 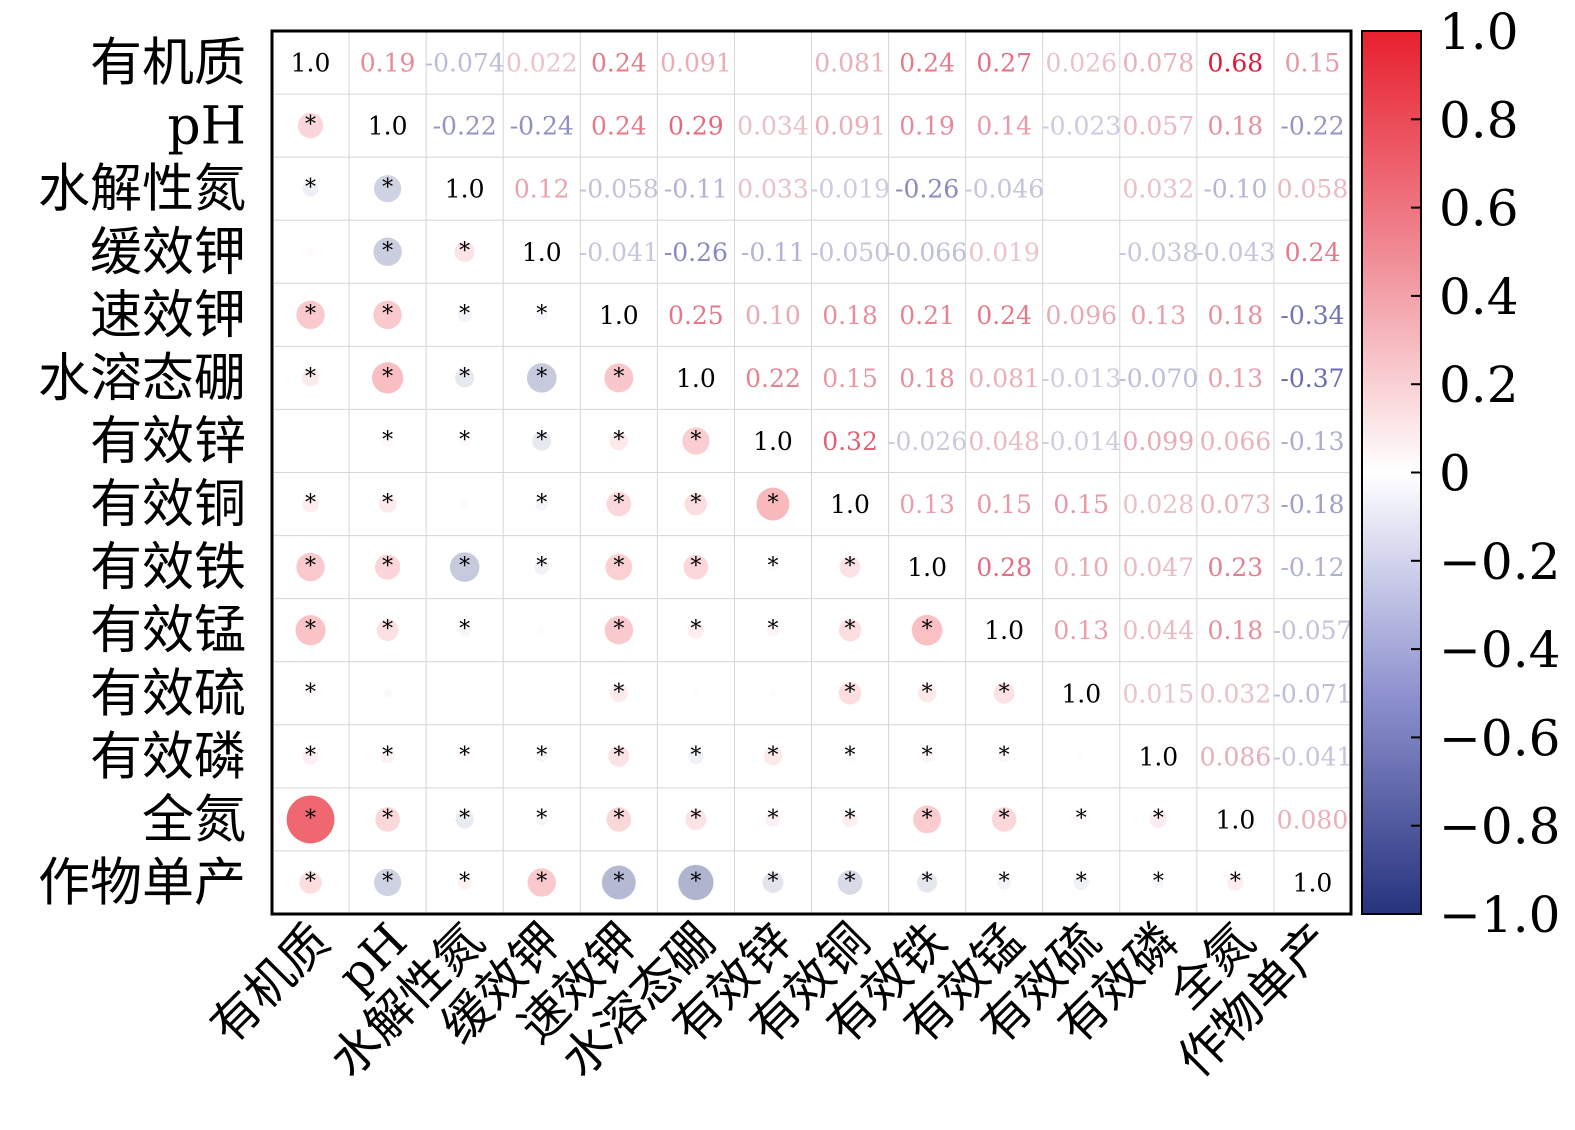 What do you see at coordinates (1004, 441) in the screenshot?
I see `correlation-value-label: 0.048` at bounding box center [1004, 441].